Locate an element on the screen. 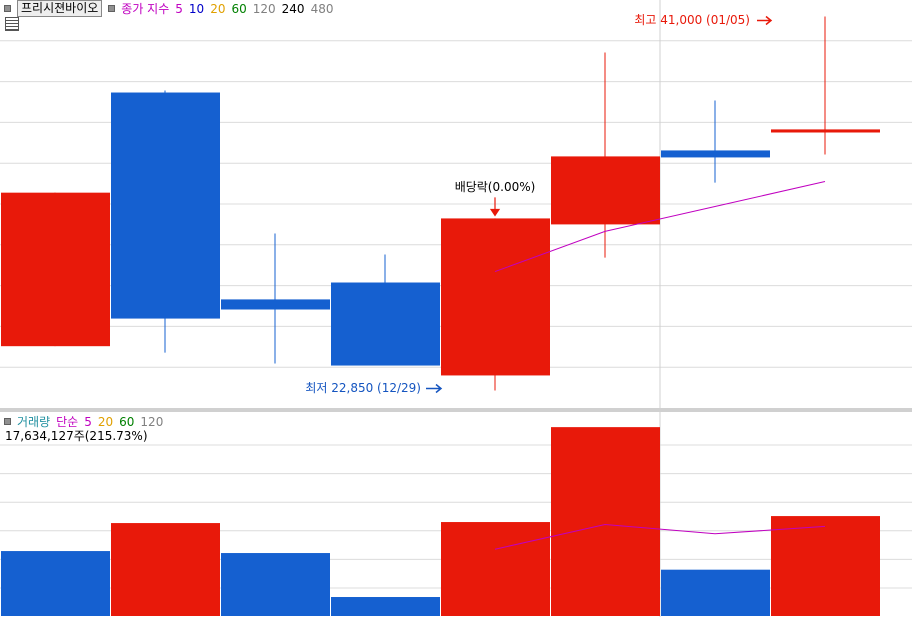 The image size is (912, 617). low-annotation: 최저 22,850 (12/29) is located at coordinates (363, 388).